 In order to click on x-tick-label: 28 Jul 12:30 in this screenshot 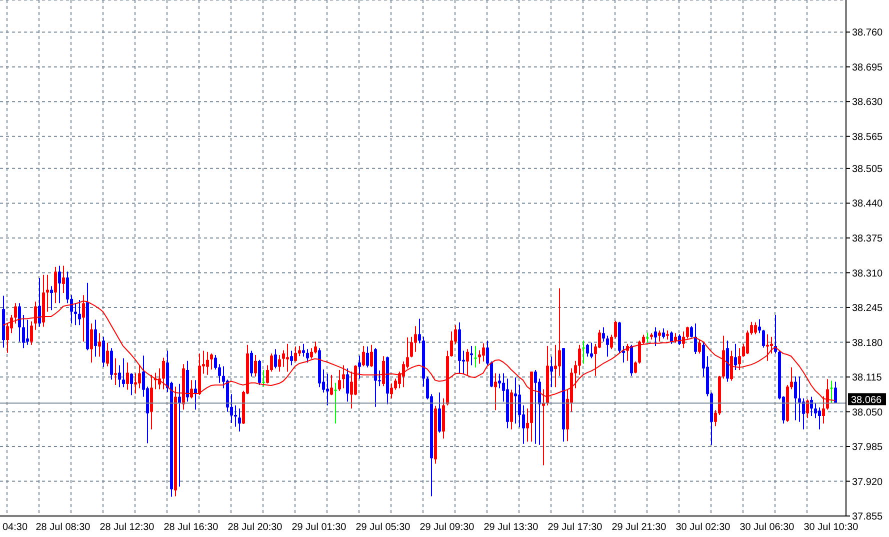, I will do `click(127, 528)`.